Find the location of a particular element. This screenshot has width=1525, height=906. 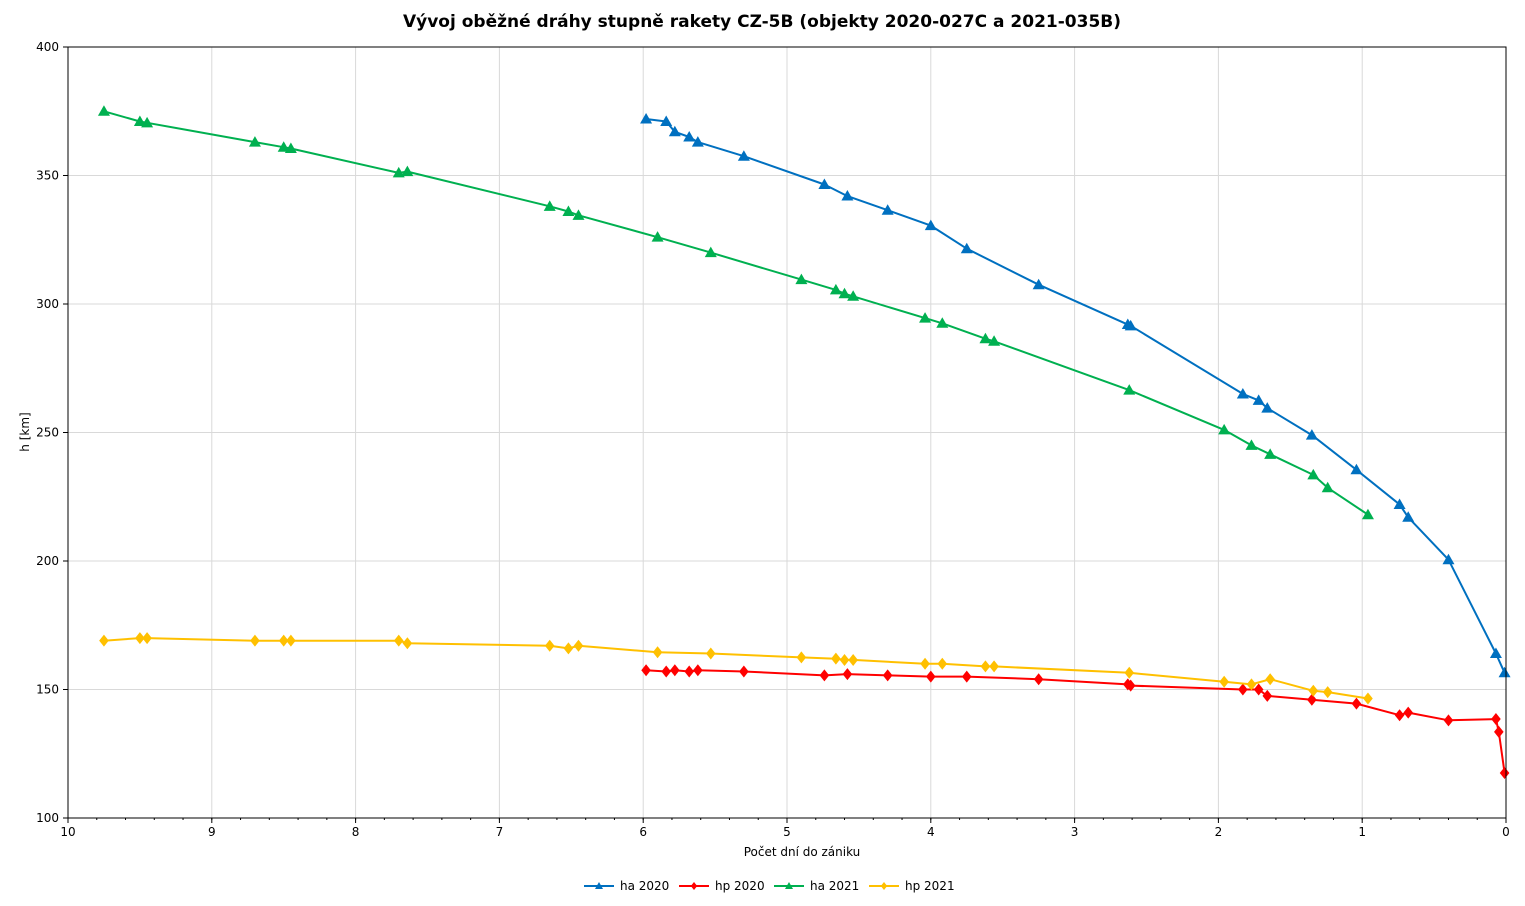

y-tick-label: 200 is located at coordinates (47, 561).